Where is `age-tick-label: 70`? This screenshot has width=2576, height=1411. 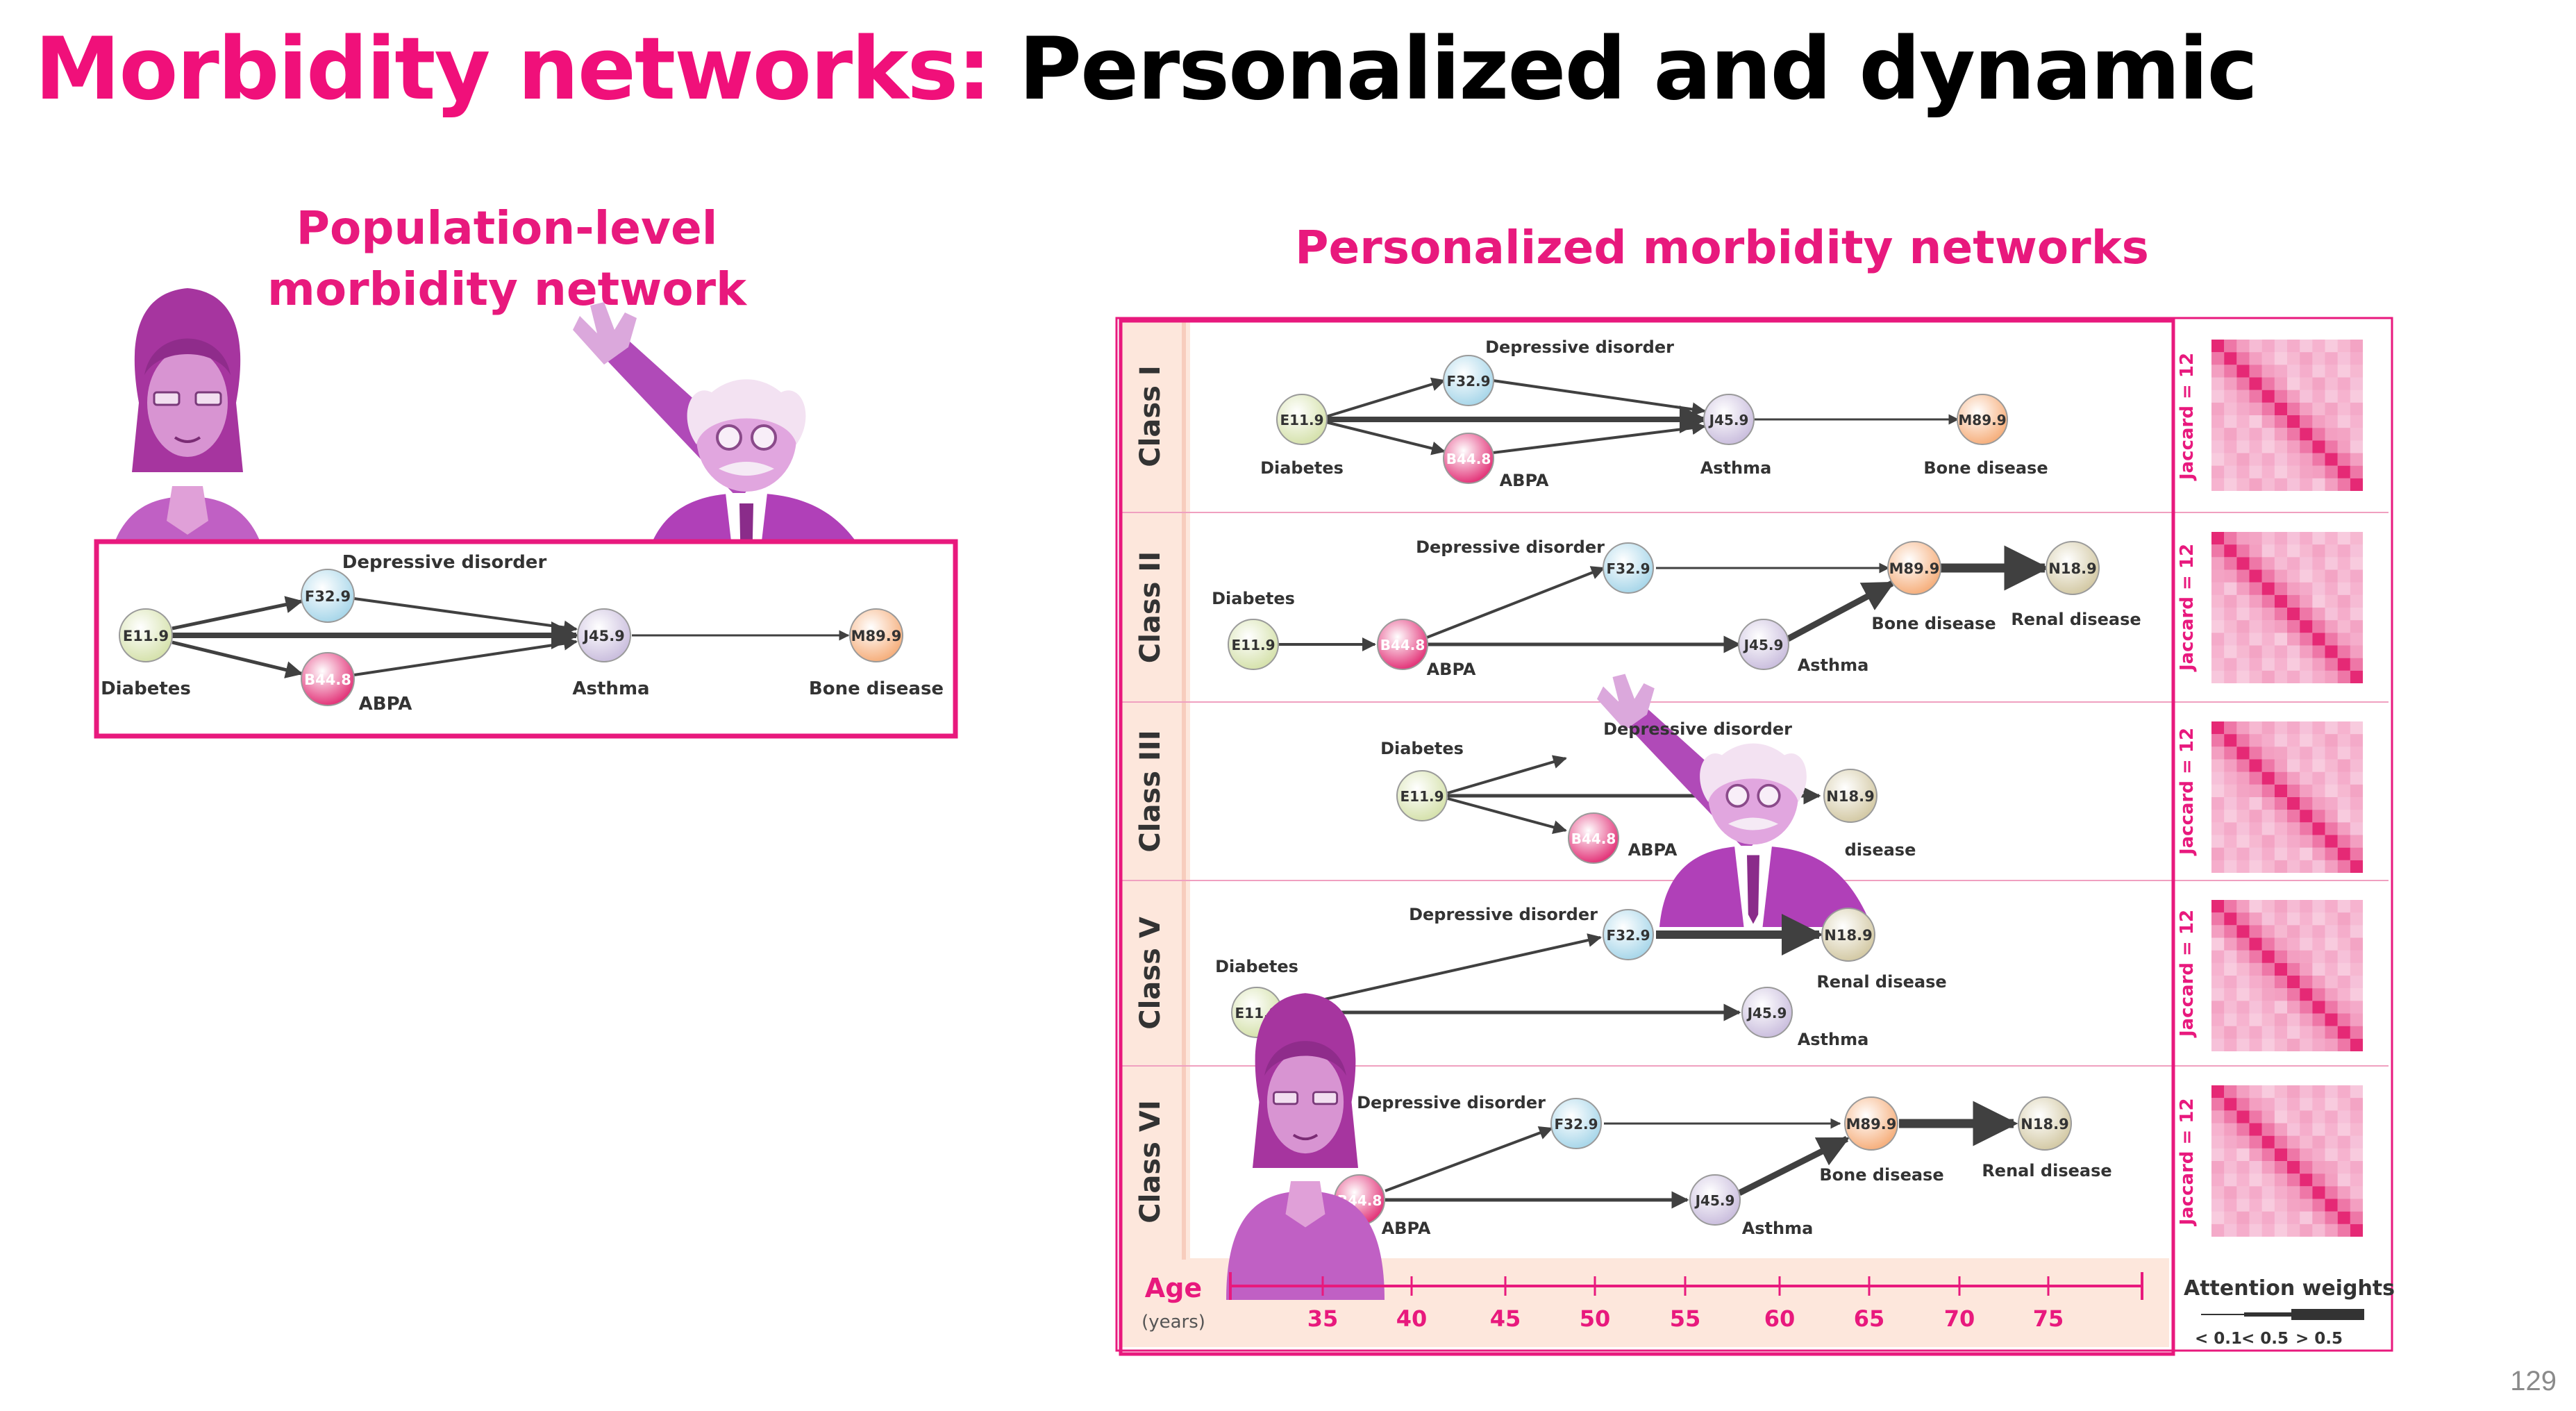 age-tick-label: 70 is located at coordinates (1959, 1318).